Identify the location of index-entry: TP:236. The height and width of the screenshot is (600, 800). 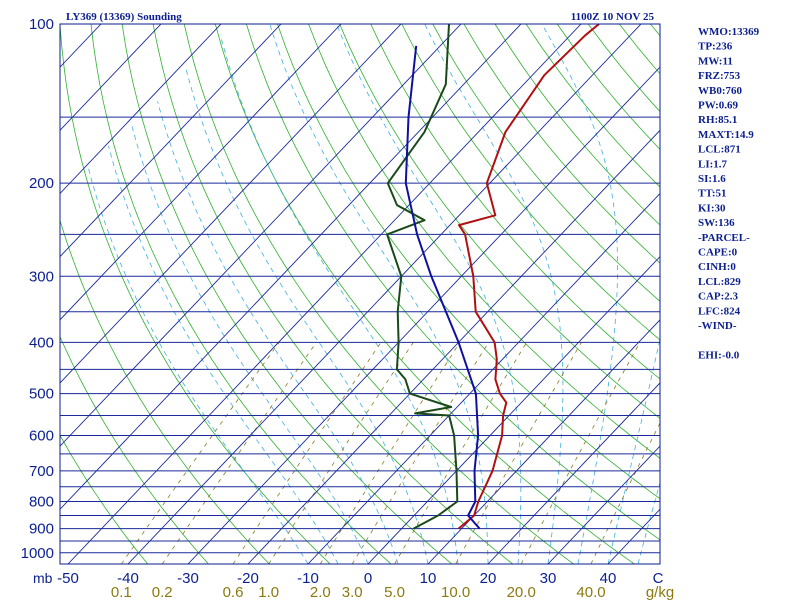
(715, 47).